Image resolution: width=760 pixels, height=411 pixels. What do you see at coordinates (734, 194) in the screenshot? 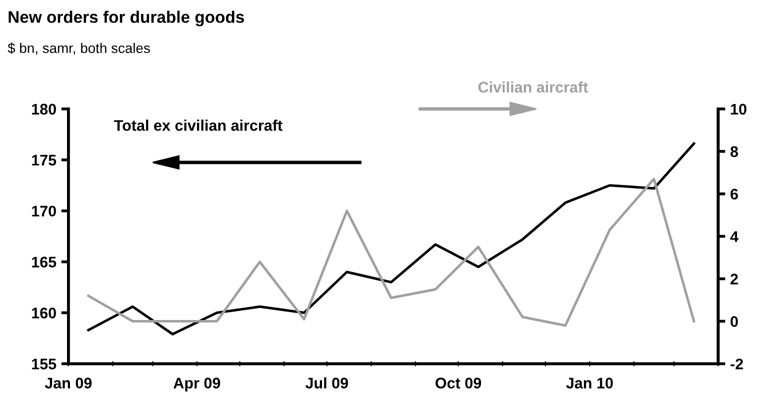
I see `y2-tick-label: 6` at bounding box center [734, 194].